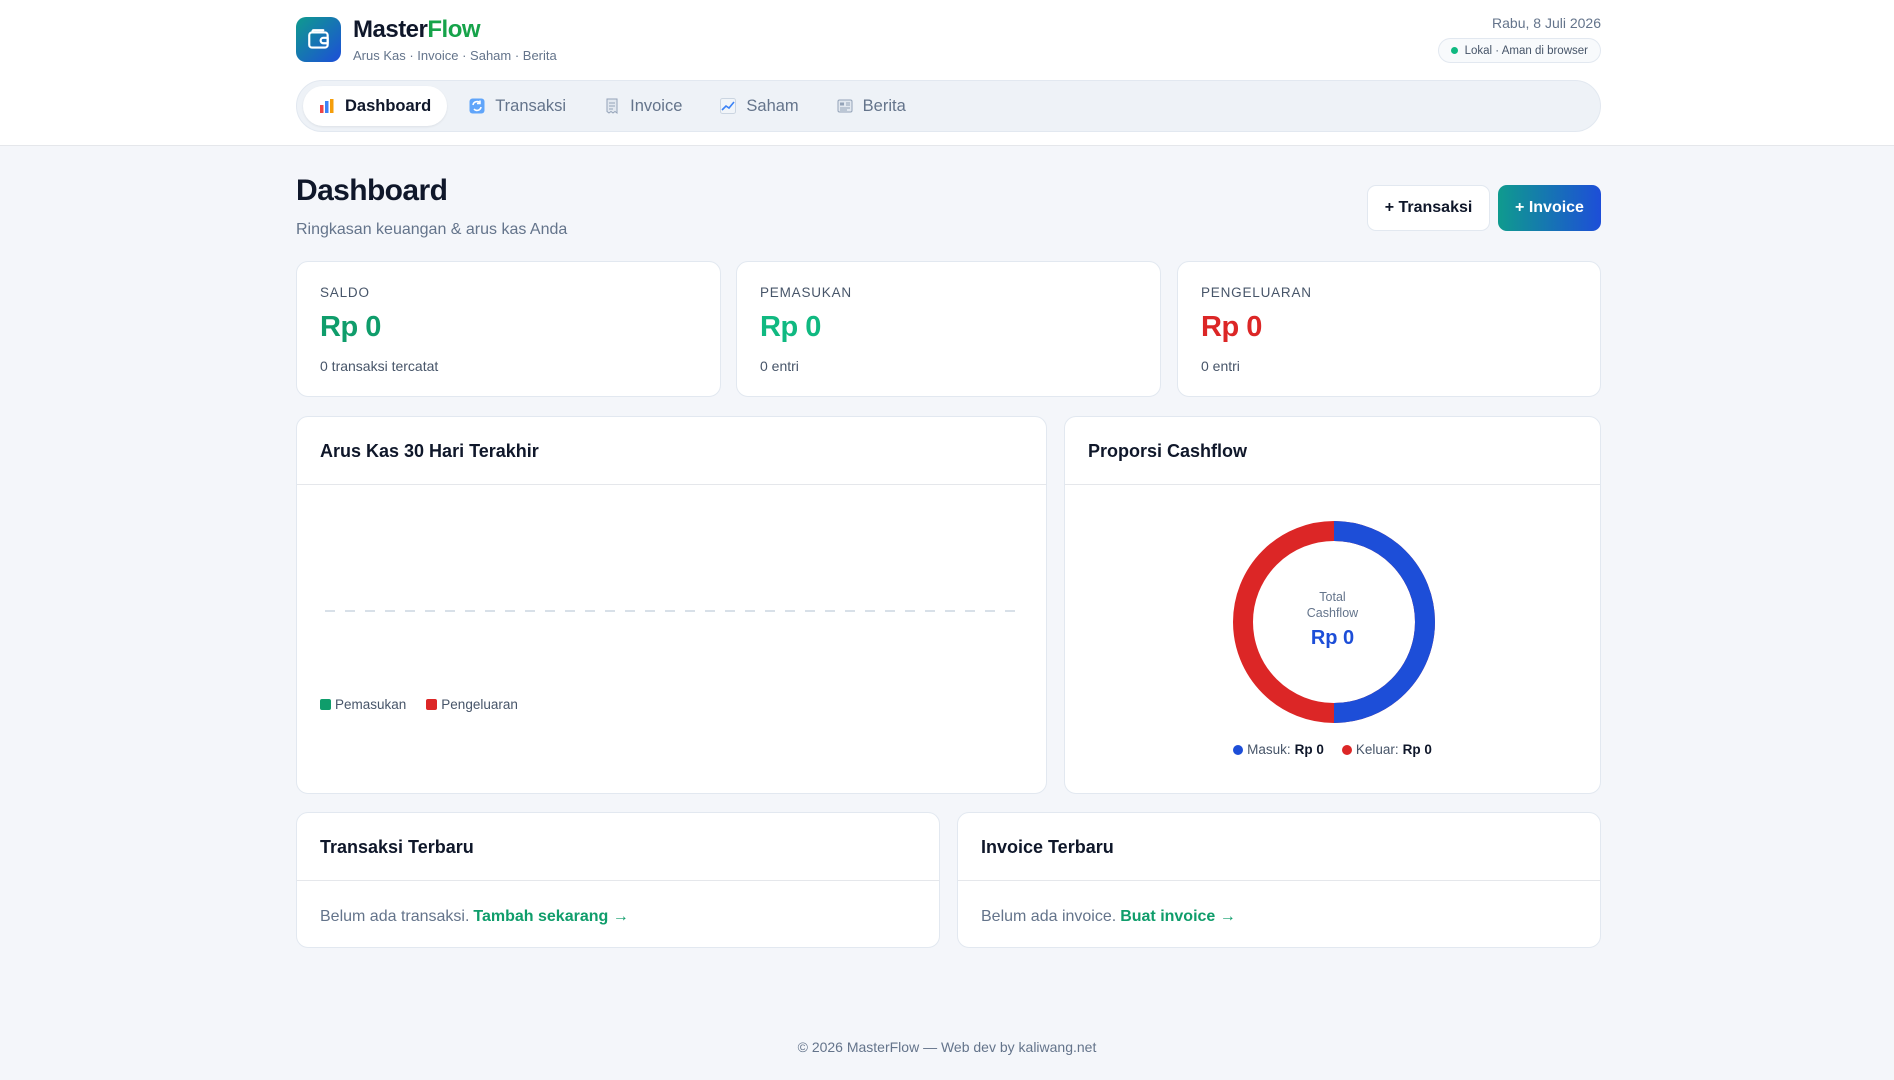 The width and height of the screenshot is (1894, 1080). What do you see at coordinates (1389, 329) in the screenshot?
I see `stat-card-pengeluaran: PENGELUARAN Rp 0 0 entri` at bounding box center [1389, 329].